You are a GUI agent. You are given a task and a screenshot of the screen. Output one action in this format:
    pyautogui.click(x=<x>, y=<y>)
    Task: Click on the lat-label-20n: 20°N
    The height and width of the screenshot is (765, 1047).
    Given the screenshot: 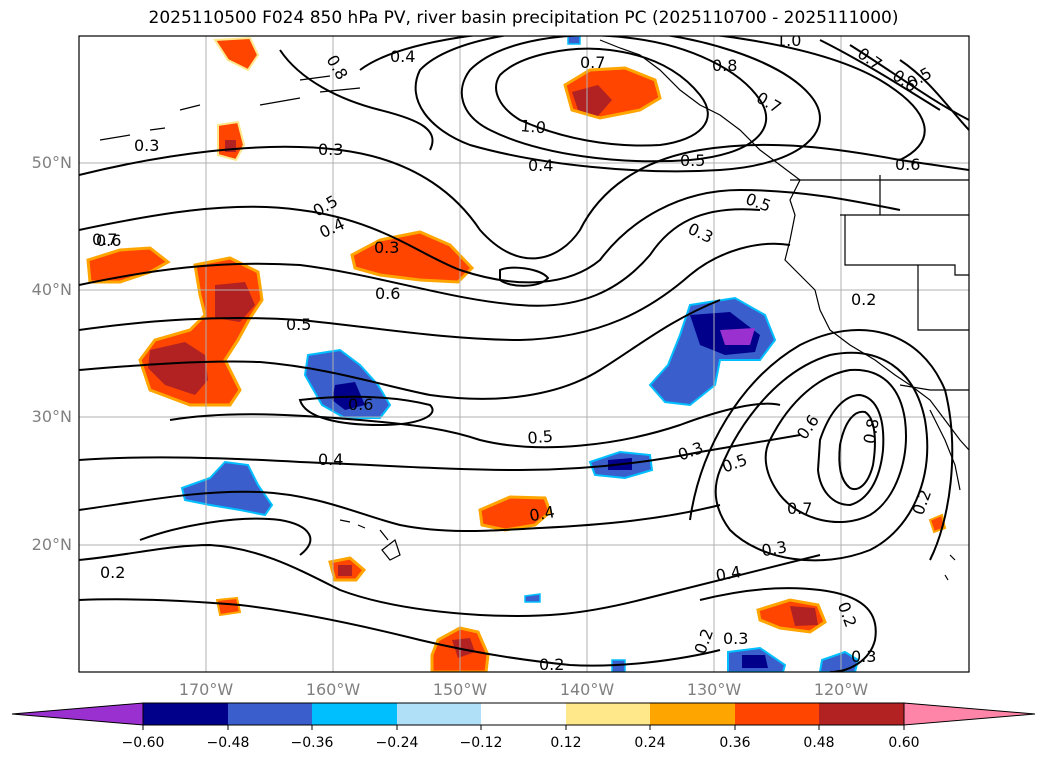 What is the action you would take?
    pyautogui.click(x=51, y=544)
    